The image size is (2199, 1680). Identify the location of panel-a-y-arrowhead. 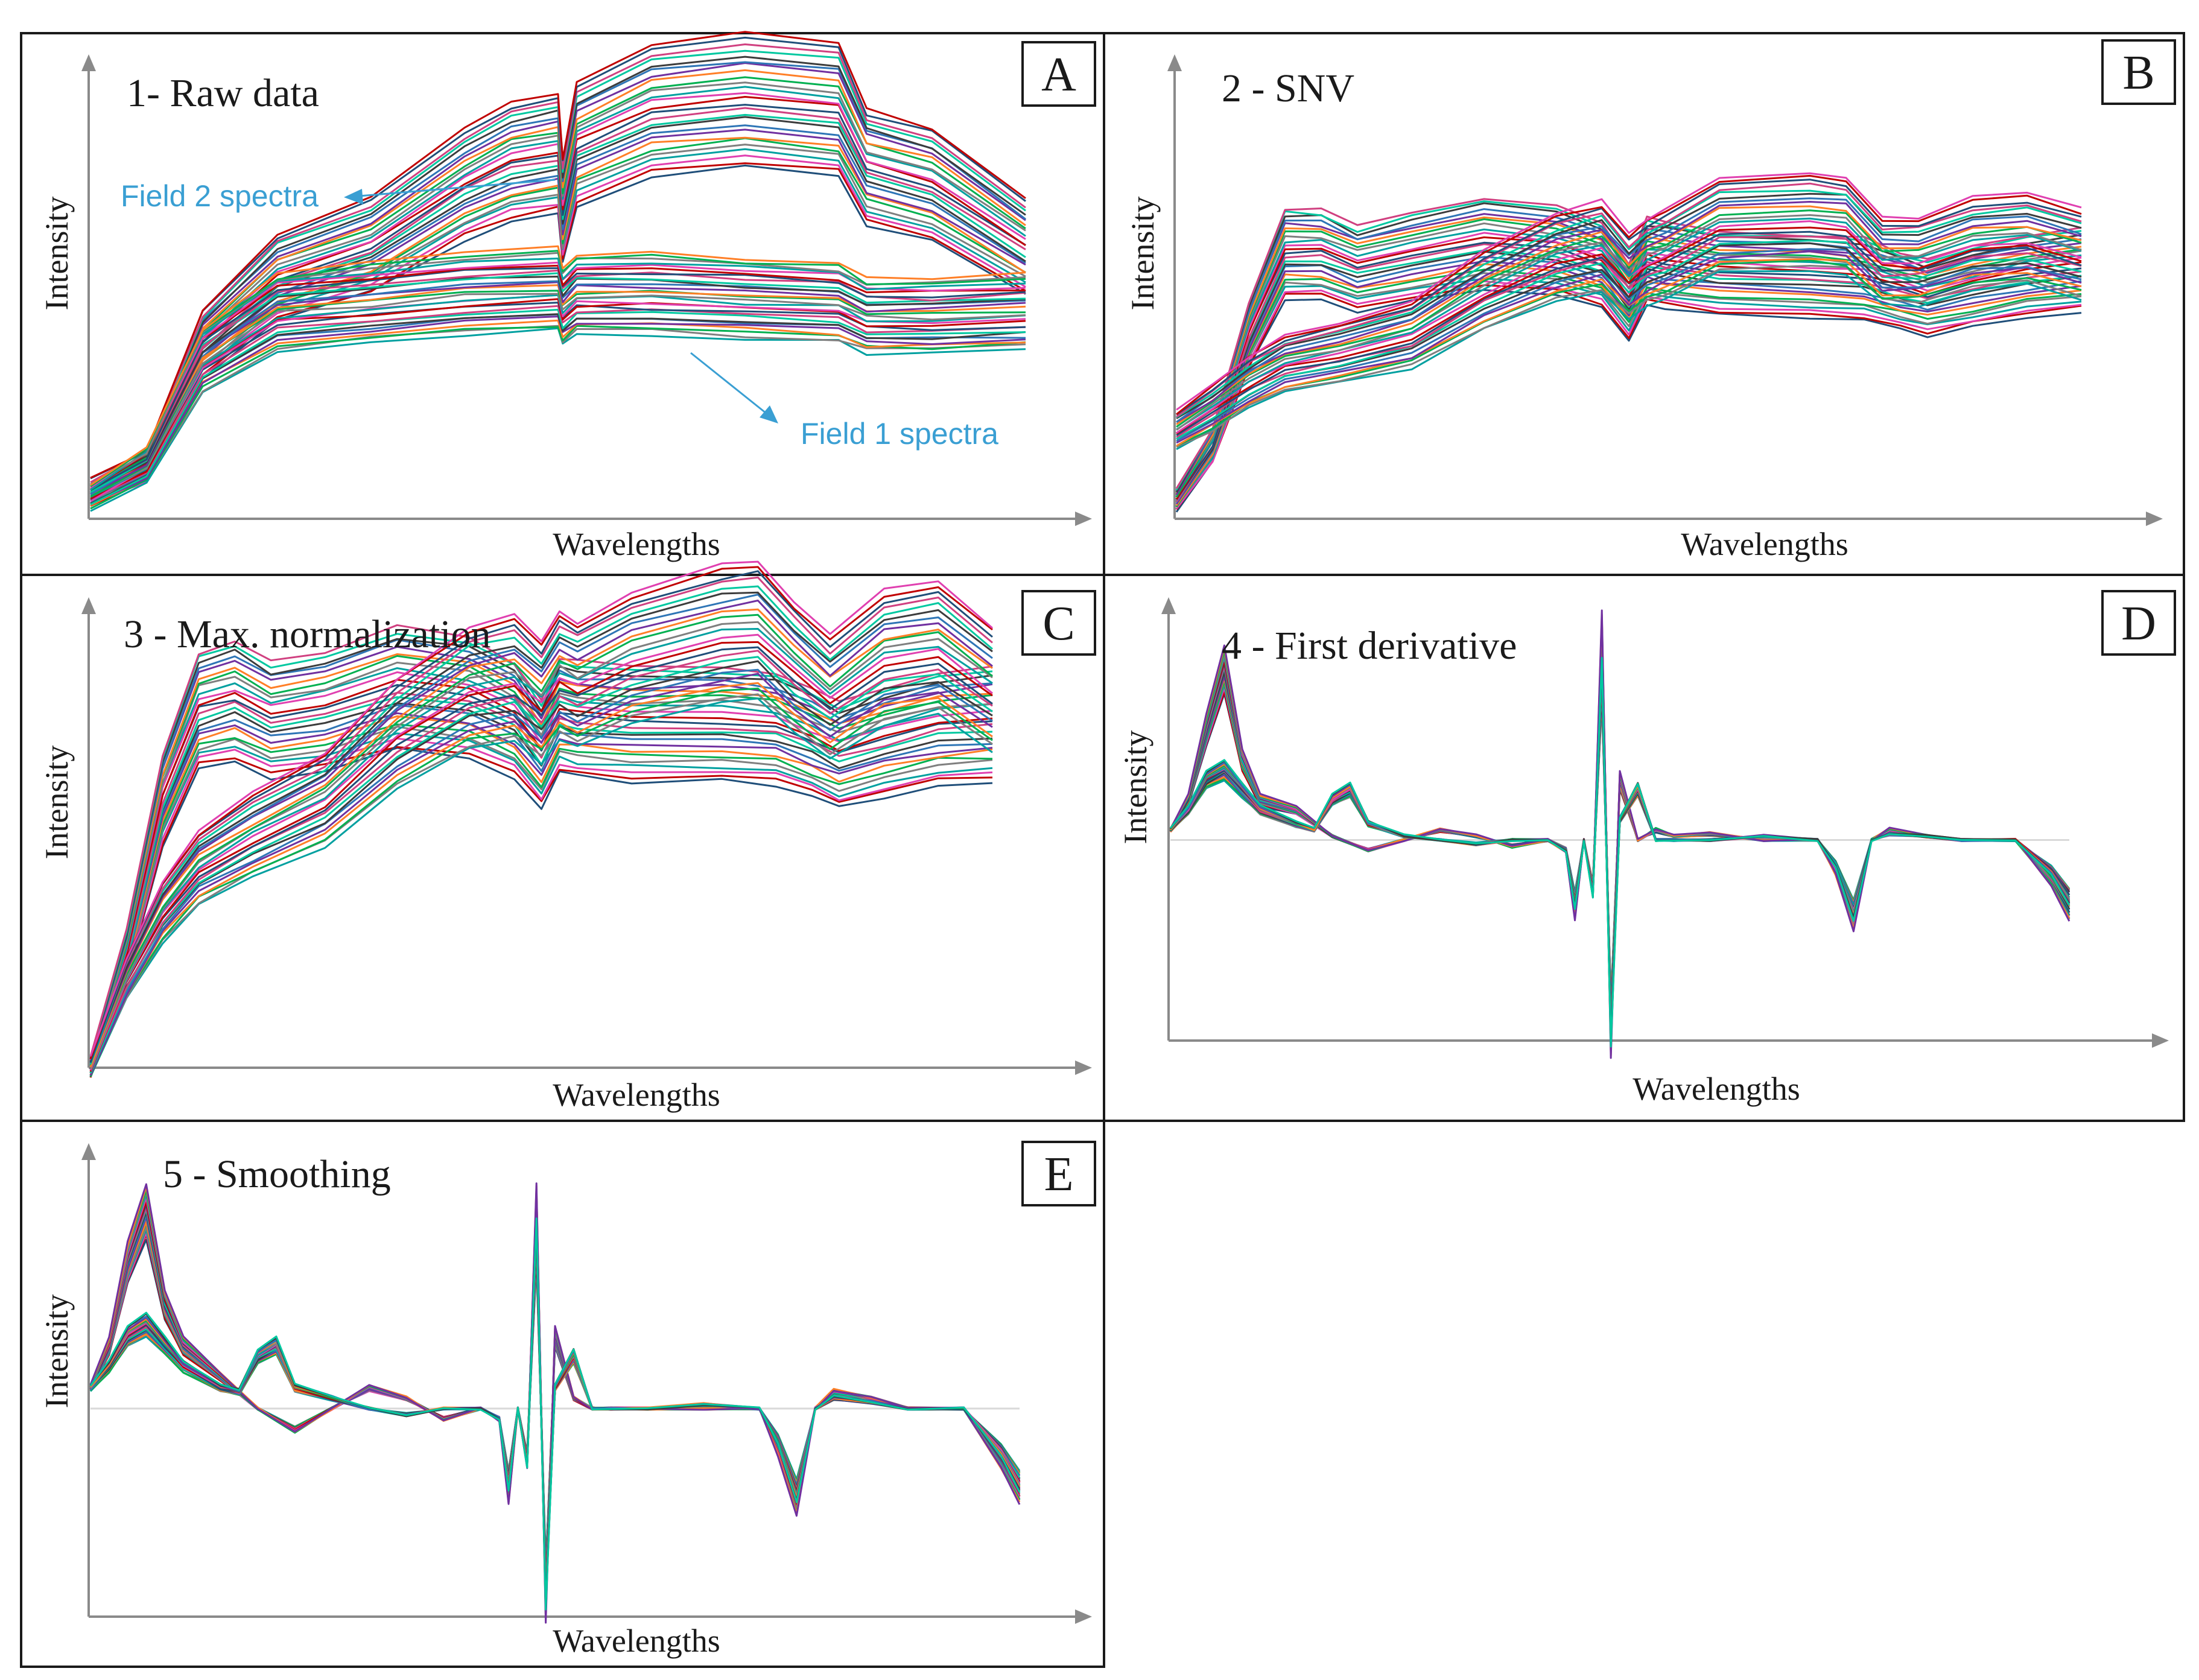
(88, 63).